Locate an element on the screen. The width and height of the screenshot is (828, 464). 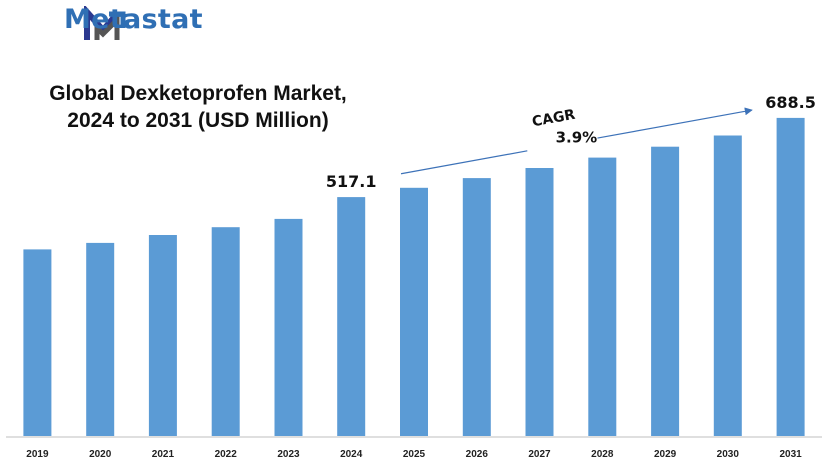
cagr-label: CAGR is located at coordinates (554, 119).